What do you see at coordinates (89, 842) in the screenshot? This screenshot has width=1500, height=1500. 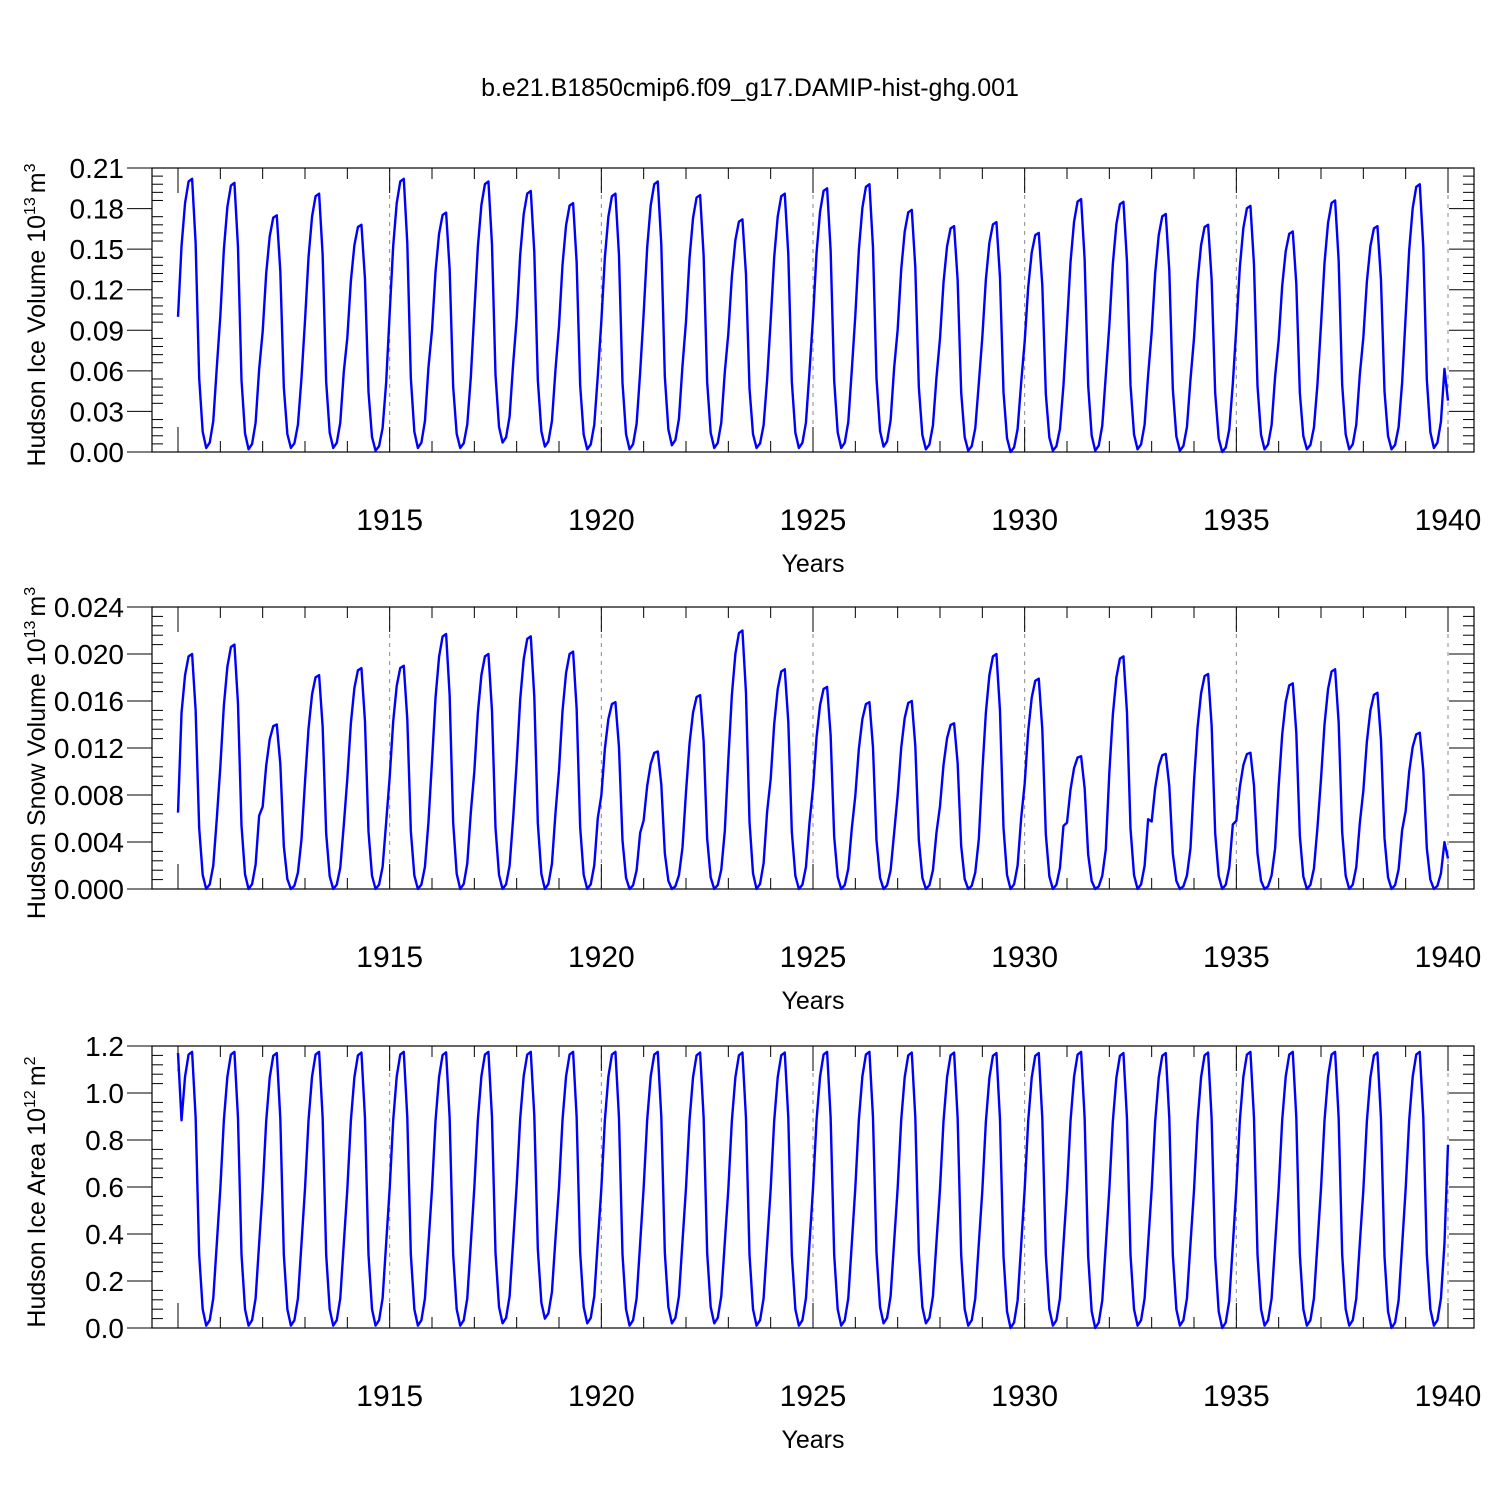 I see `y-tick-label: 0.004` at bounding box center [89, 842].